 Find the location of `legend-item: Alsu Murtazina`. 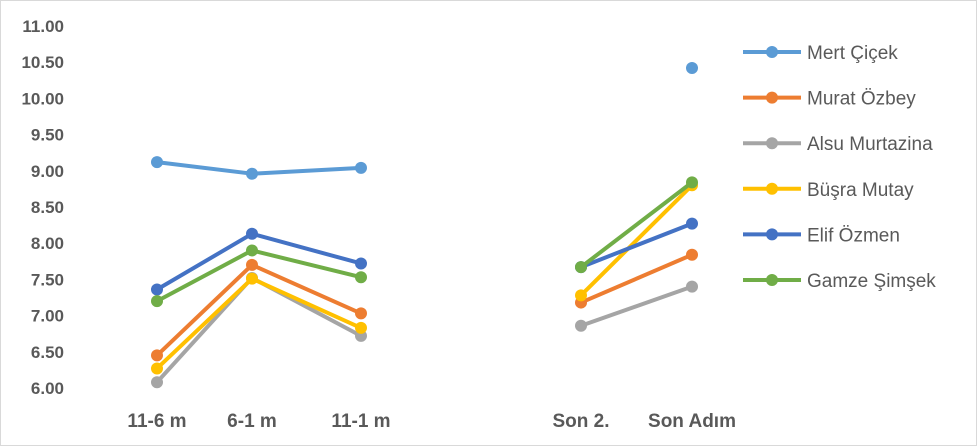

legend-item: Alsu Murtazina is located at coordinates (838, 144).